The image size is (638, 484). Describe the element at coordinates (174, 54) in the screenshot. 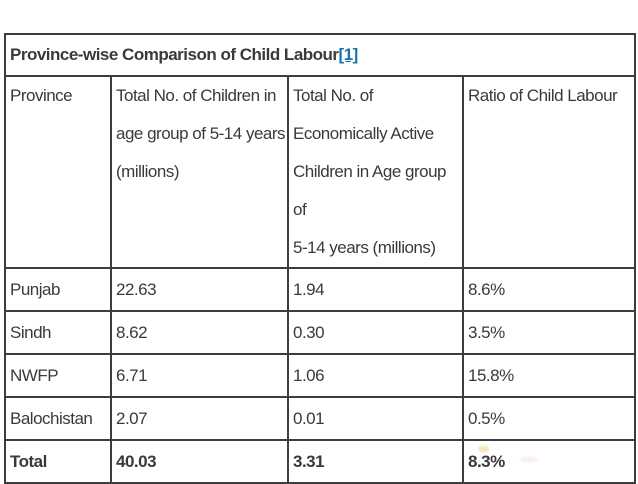

I see `table-title: Province-wise Comparison of Child Labour` at that location.